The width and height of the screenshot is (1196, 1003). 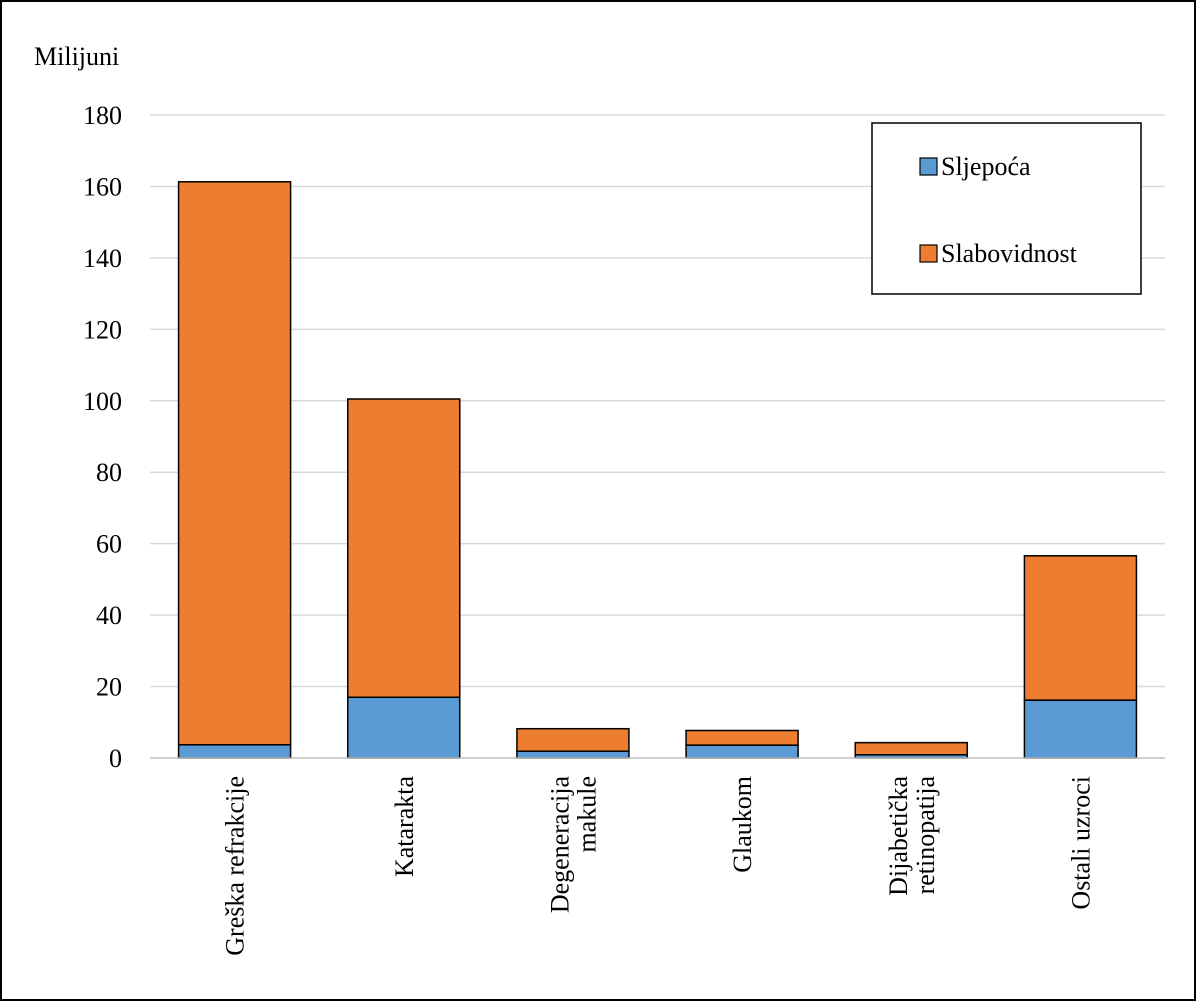 I want to click on y-tick-label: 40, so click(x=109, y=615).